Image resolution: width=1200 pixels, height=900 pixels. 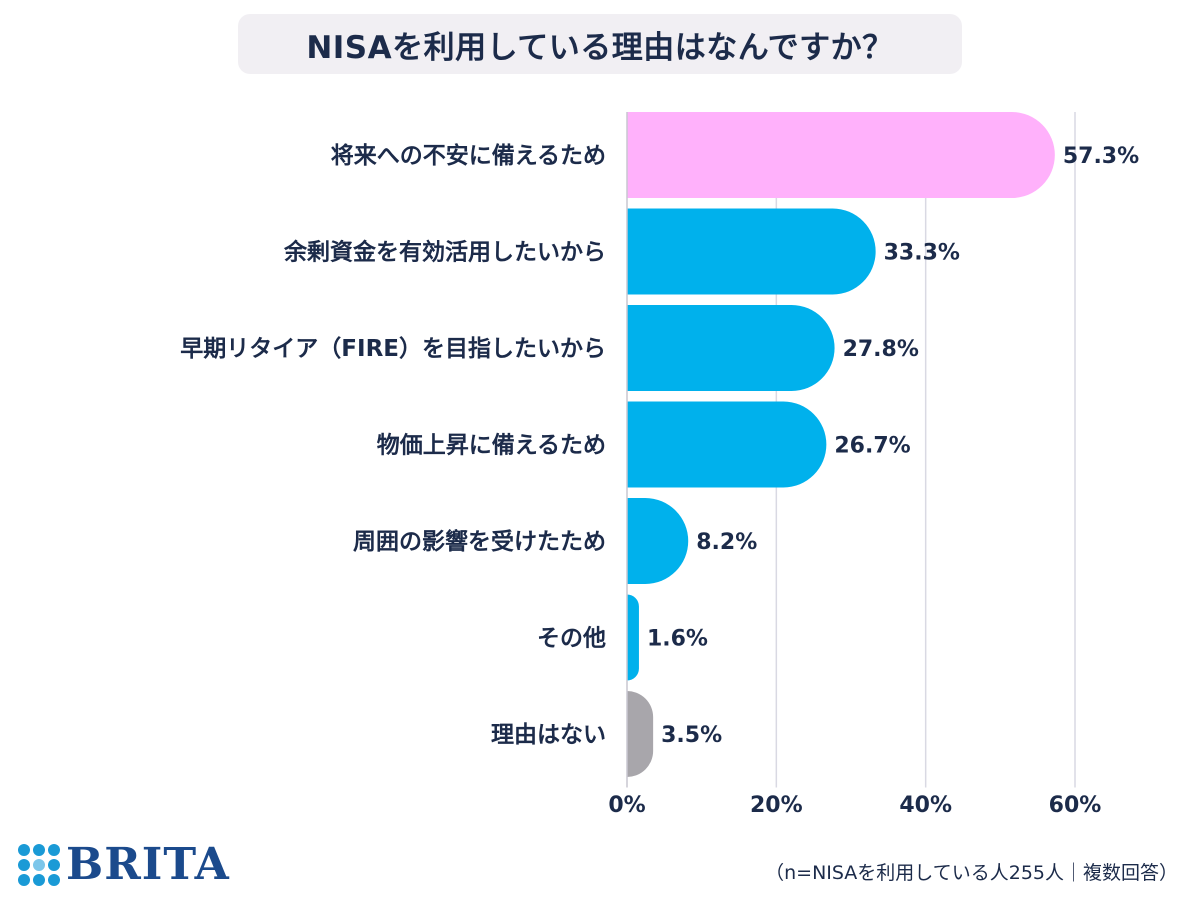 What do you see at coordinates (776, 805) in the screenshot?
I see `x-tick-label: 20%` at bounding box center [776, 805].